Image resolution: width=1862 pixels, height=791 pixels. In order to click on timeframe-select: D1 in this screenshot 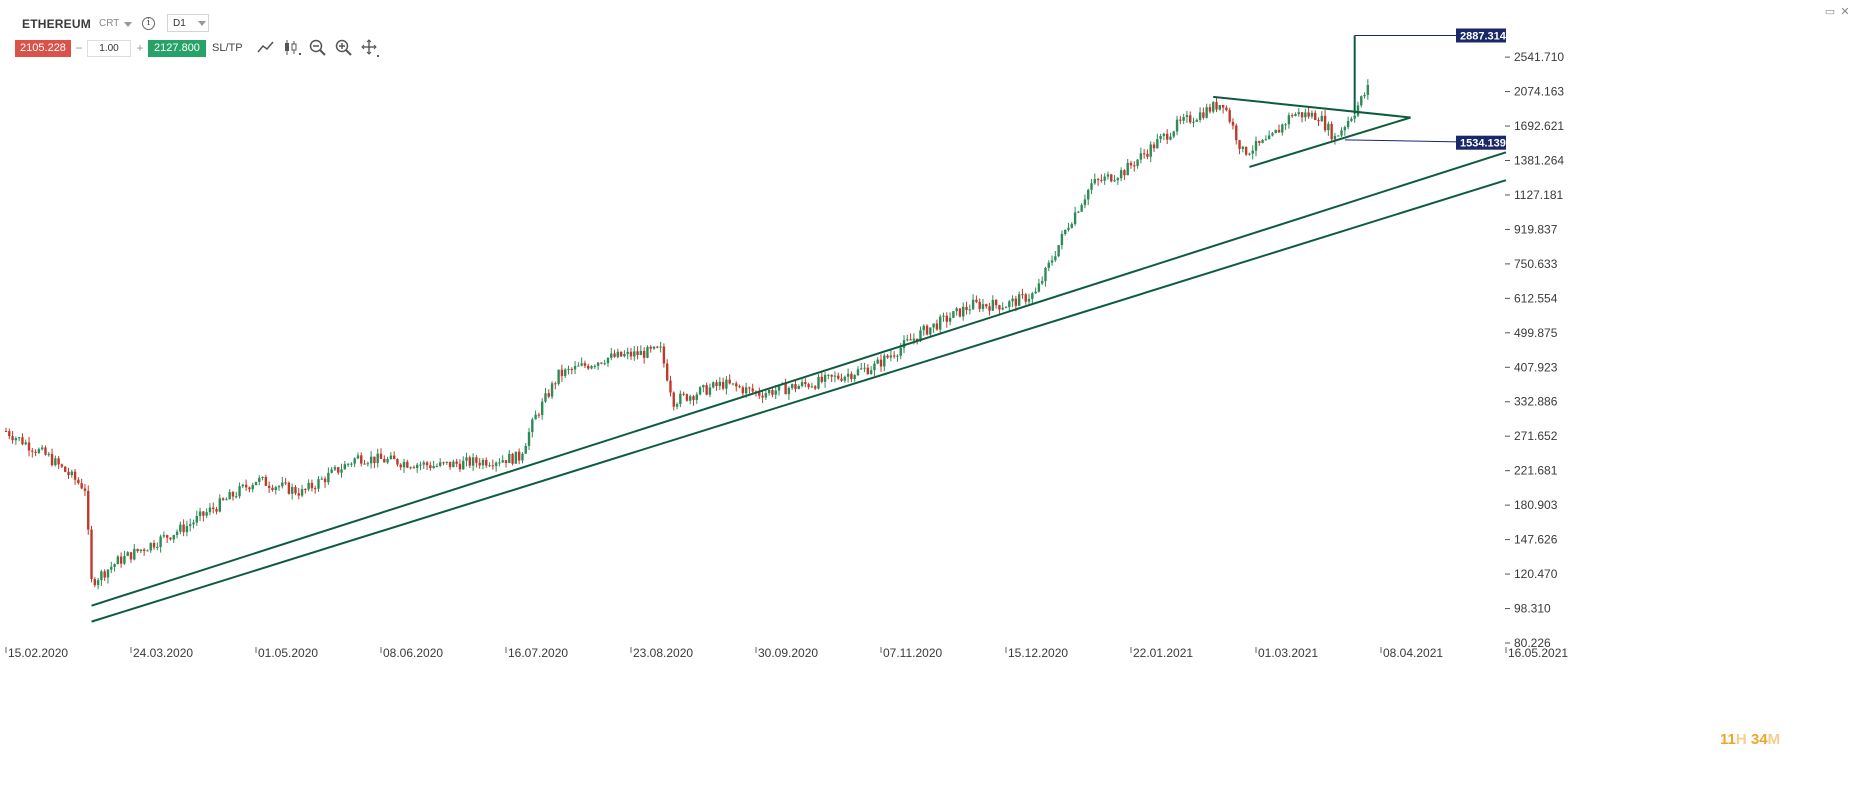, I will do `click(188, 23)`.